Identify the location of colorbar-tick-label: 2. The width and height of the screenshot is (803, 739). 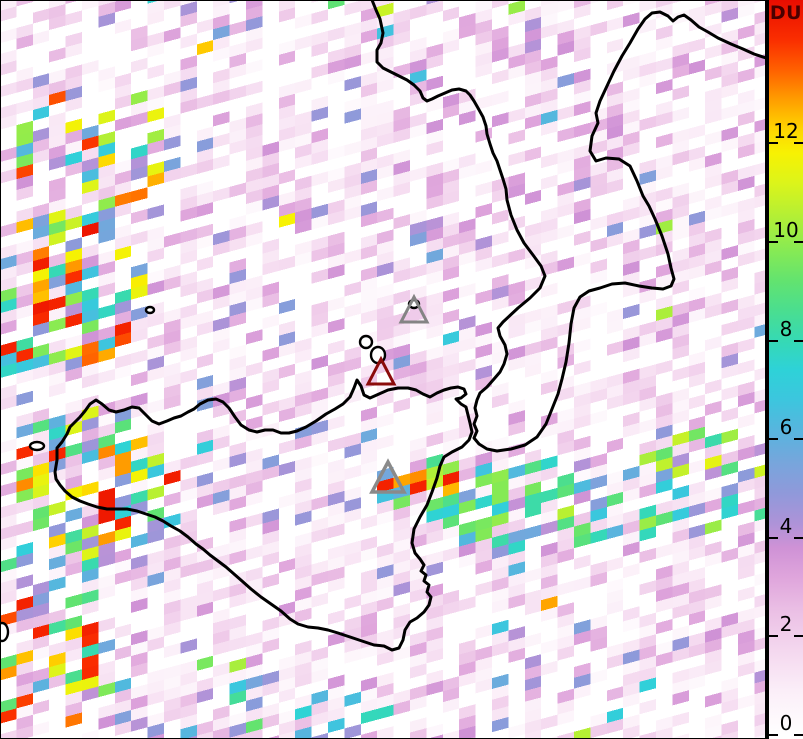
(786, 624).